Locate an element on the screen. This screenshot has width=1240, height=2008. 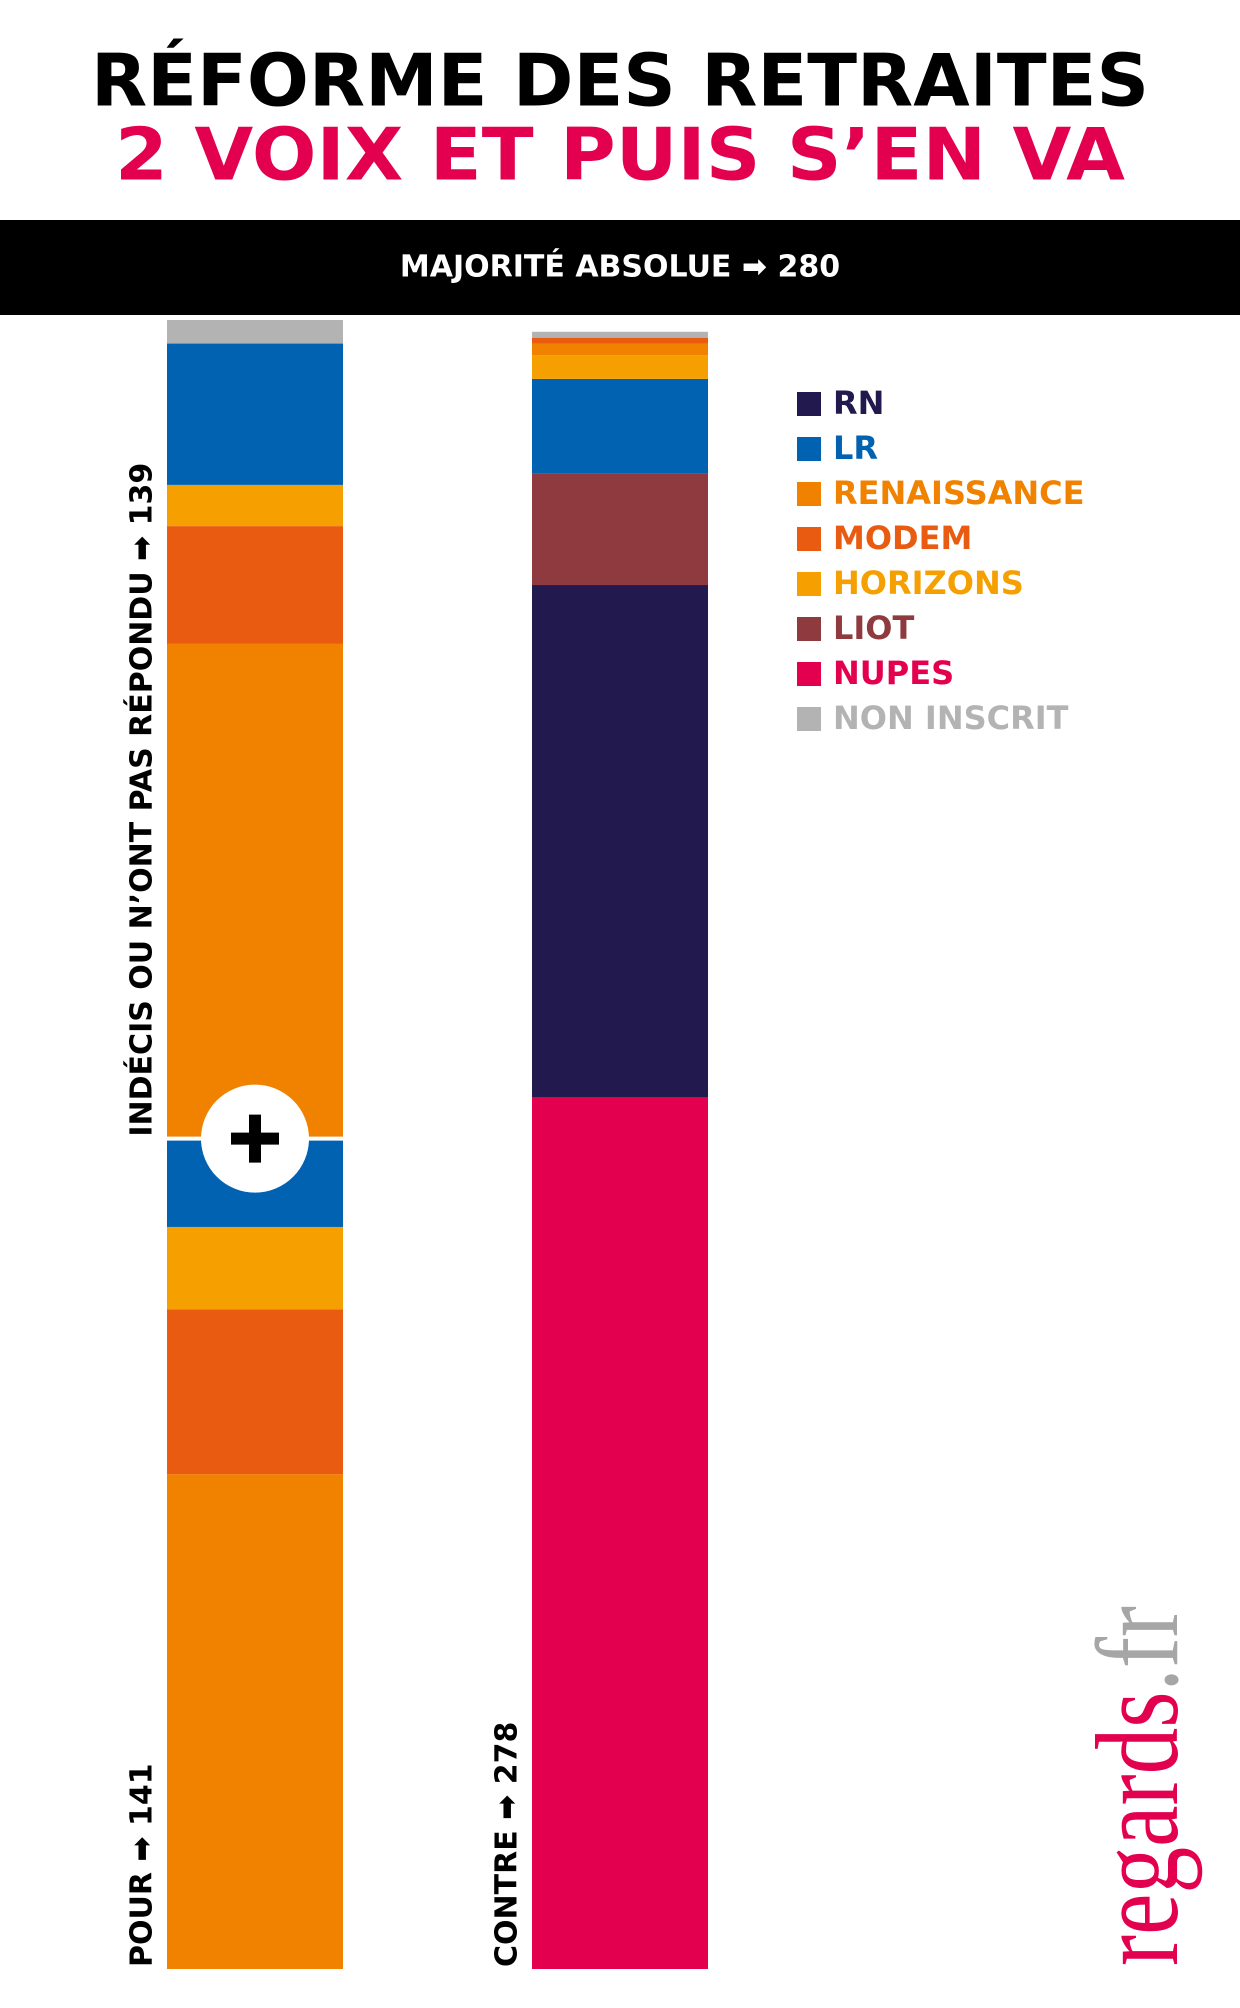
stack-label: INDÉCIS OU N’ONT PAS RÉPONDU ➡ 139 is located at coordinates (142, 800).